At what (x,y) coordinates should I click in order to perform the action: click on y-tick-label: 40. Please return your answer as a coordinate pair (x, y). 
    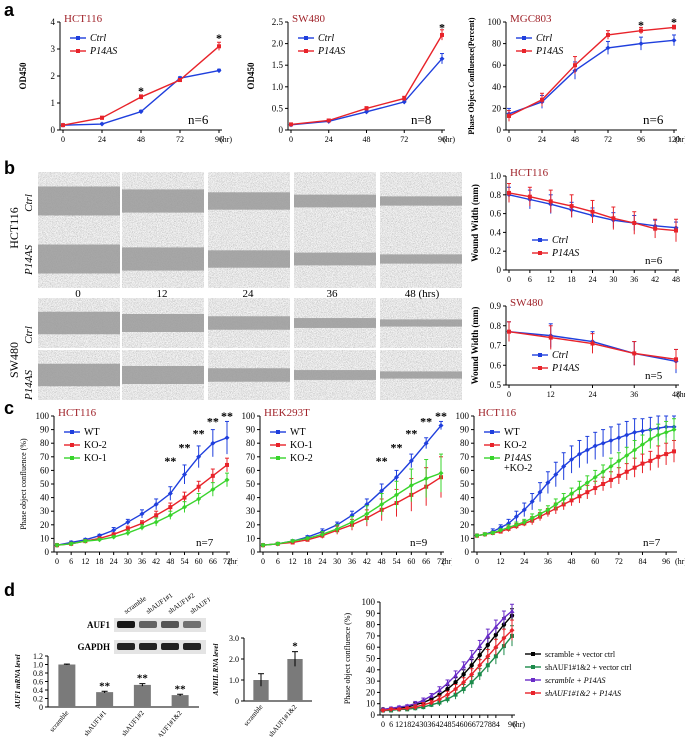
    Looking at the image, I should click on (45, 498).